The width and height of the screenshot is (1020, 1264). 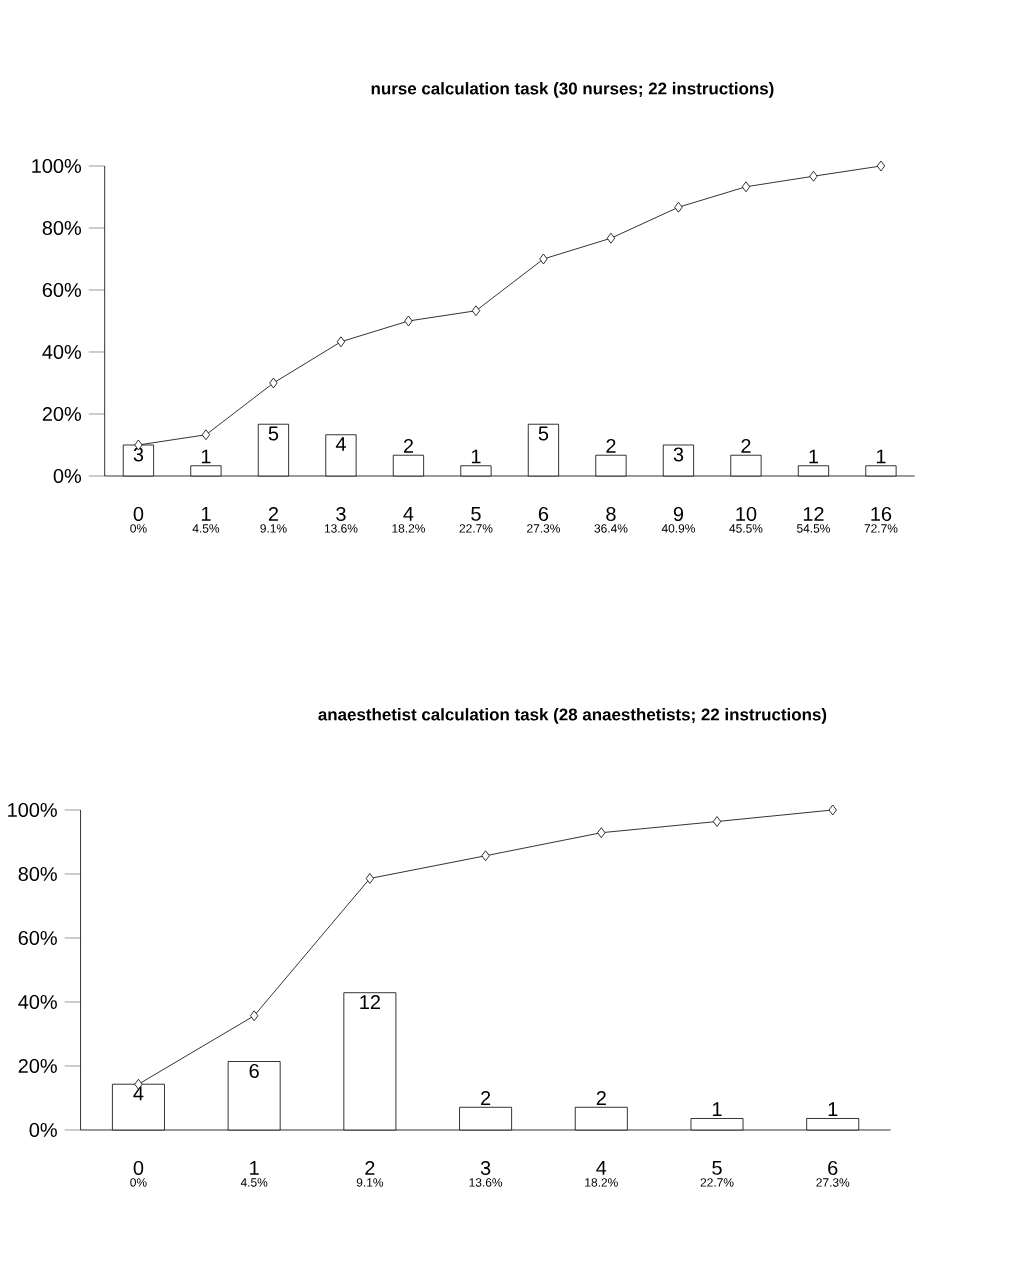 I want to click on annotation: 6, so click(x=254, y=1071).